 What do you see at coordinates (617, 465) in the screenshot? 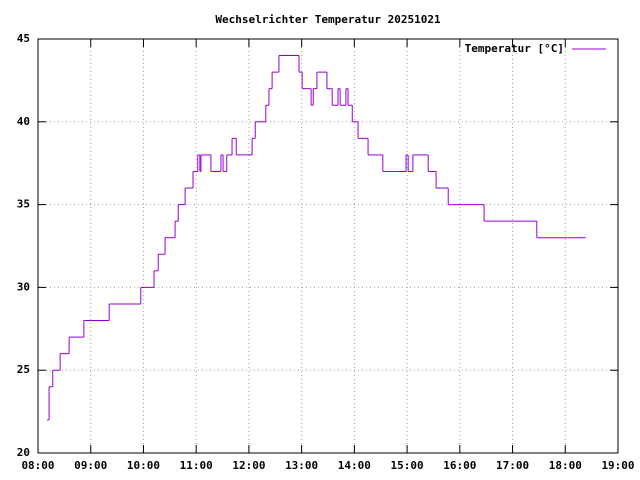
I see `x-tick-label: 19:00` at bounding box center [617, 465].